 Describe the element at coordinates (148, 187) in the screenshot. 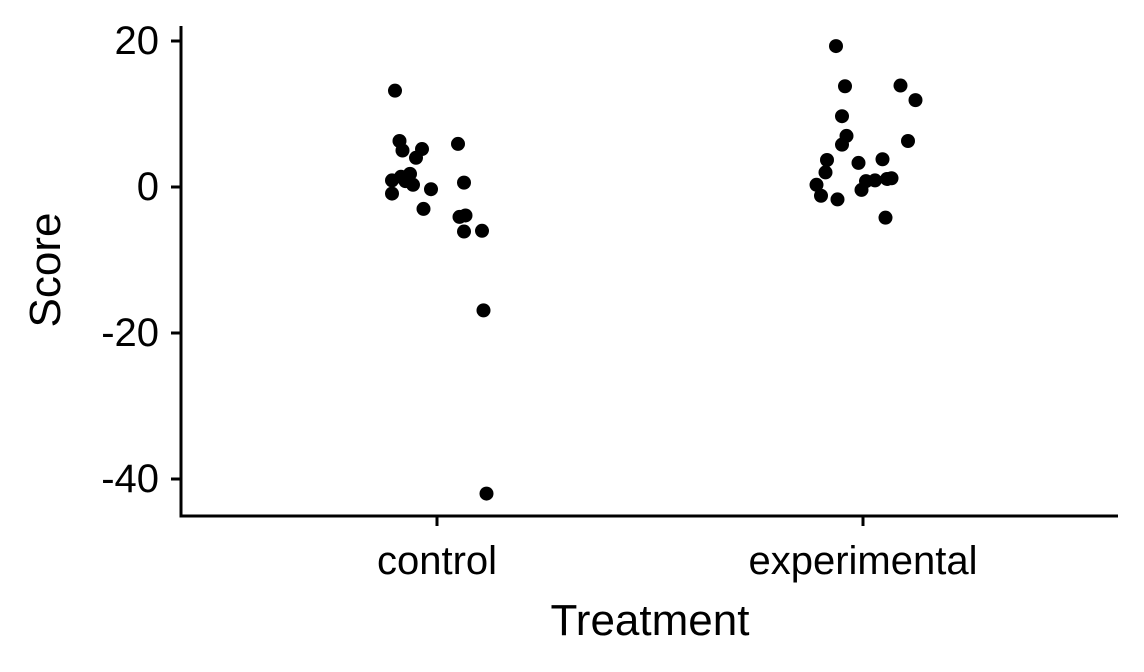

I see `y-tick-label: 0` at that location.